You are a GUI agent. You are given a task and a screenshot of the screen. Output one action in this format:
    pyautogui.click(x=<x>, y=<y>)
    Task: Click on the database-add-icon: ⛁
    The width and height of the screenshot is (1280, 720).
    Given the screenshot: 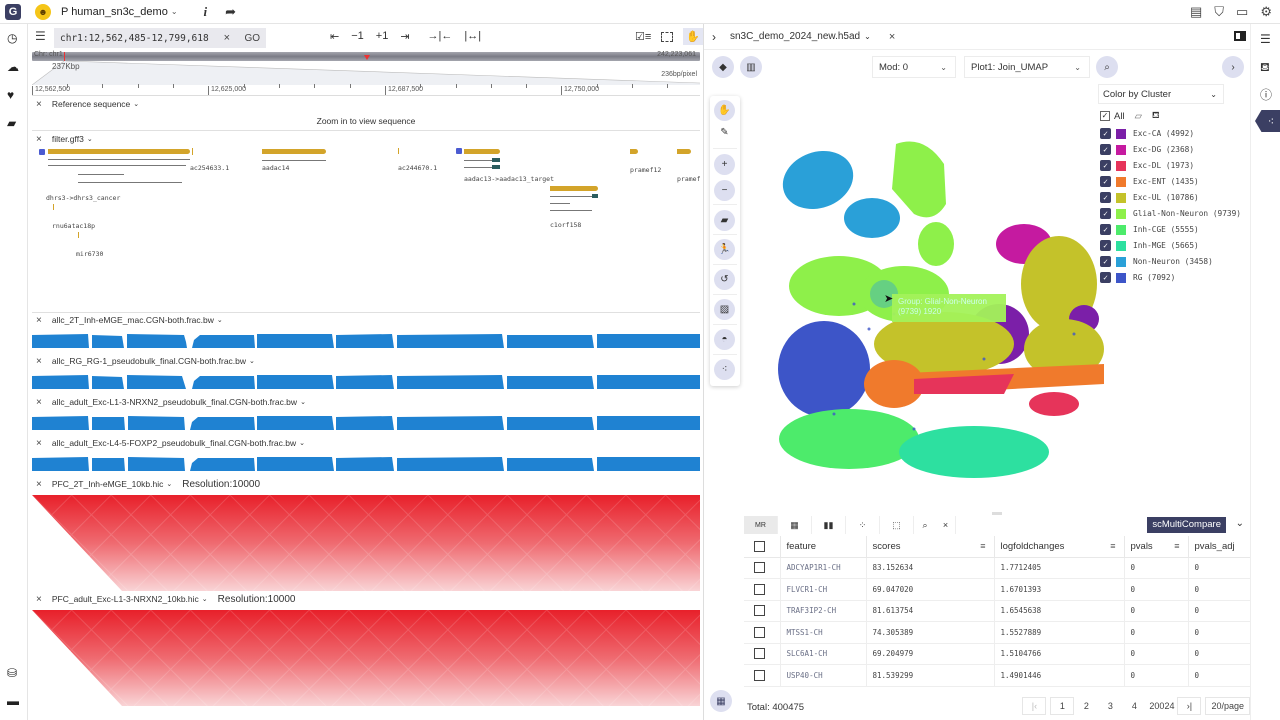 What is the action you would take?
    pyautogui.click(x=12, y=673)
    